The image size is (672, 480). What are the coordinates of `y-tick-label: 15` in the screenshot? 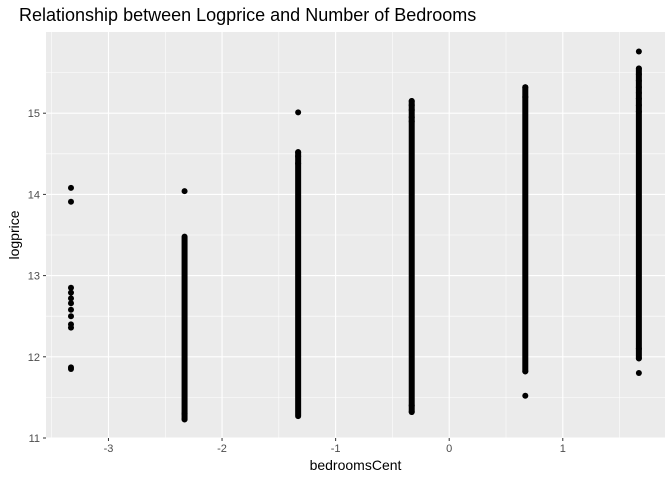 It's located at (34, 114).